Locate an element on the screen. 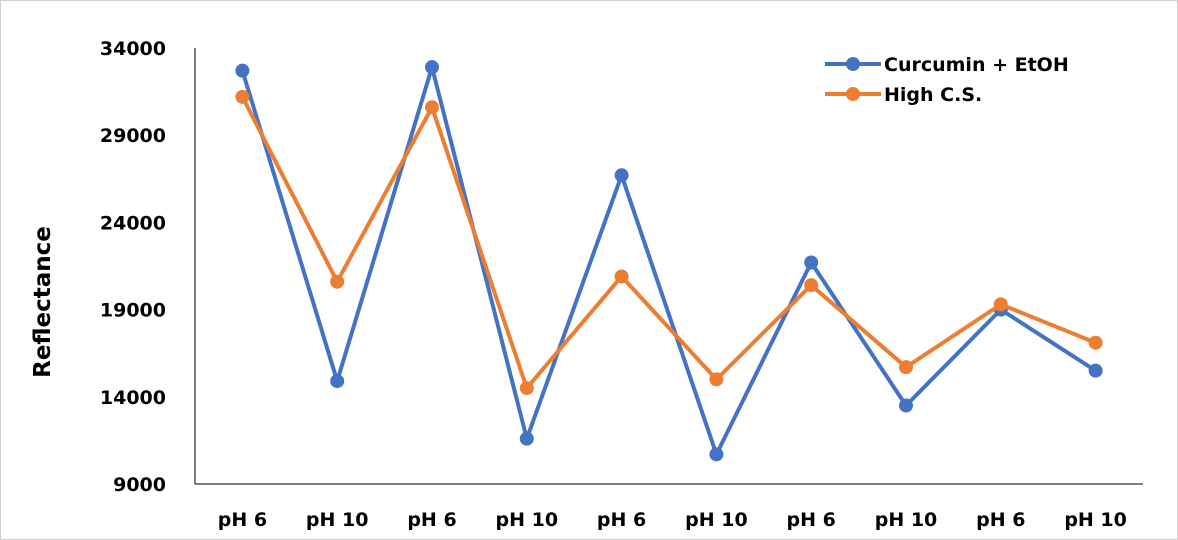 Image resolution: width=1178 pixels, height=540 pixels. y-tick-label: 14000 is located at coordinates (133, 398).